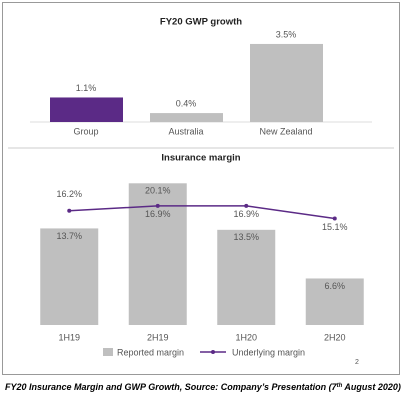 This screenshot has width=403, height=400. I want to click on page-number: 2, so click(357, 362).